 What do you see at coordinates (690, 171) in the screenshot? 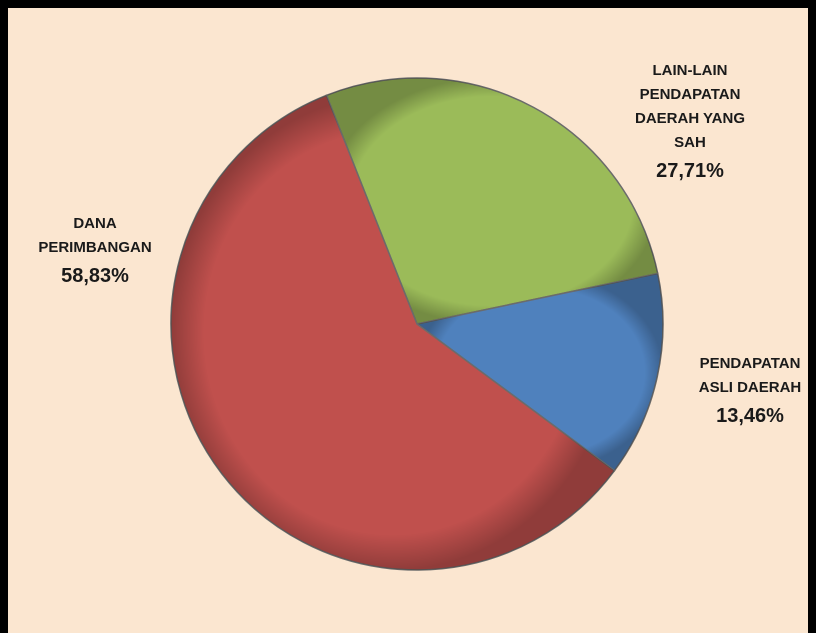
I see `slice-value-label: 27,71%` at bounding box center [690, 171].